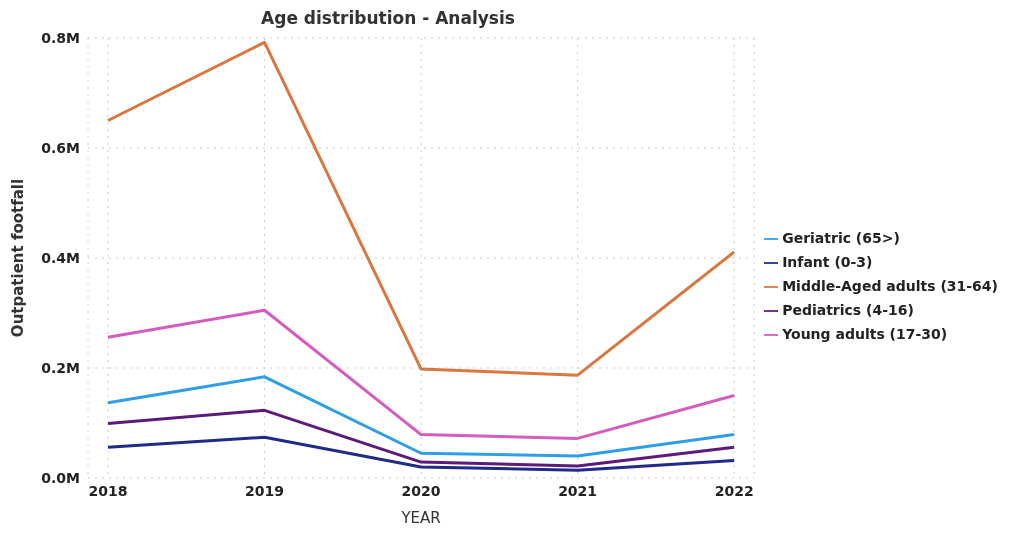 The width and height of the screenshot is (1026, 549). Describe the element at coordinates (265, 490) in the screenshot. I see `x-tick-label: 2019` at that location.